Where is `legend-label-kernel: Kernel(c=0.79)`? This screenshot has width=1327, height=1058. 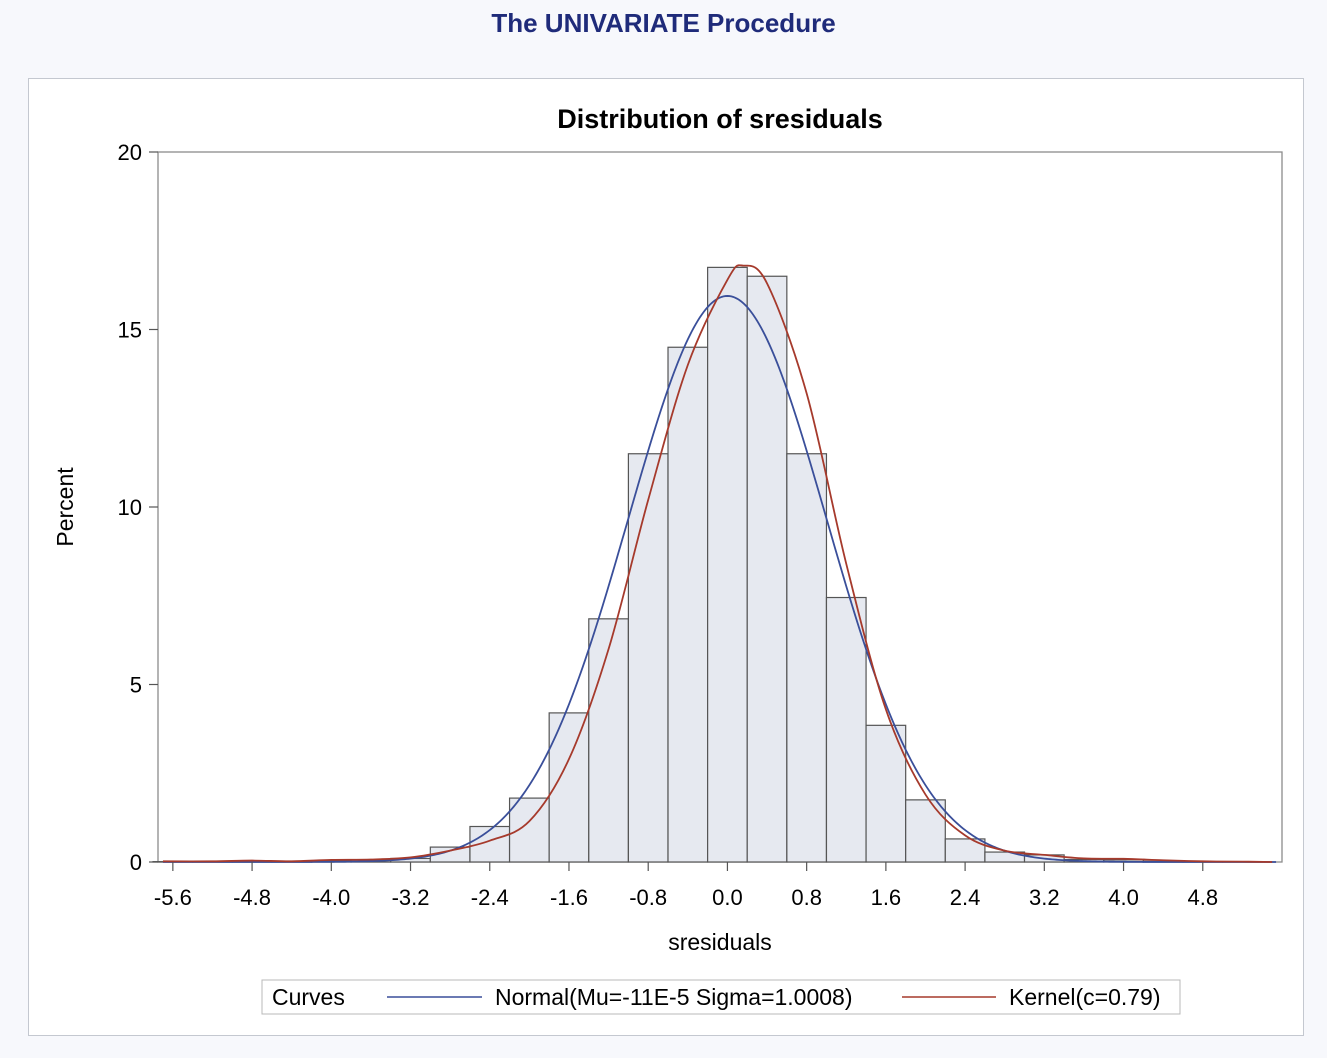
legend-label-kernel: Kernel(c=0.79) is located at coordinates (1085, 997).